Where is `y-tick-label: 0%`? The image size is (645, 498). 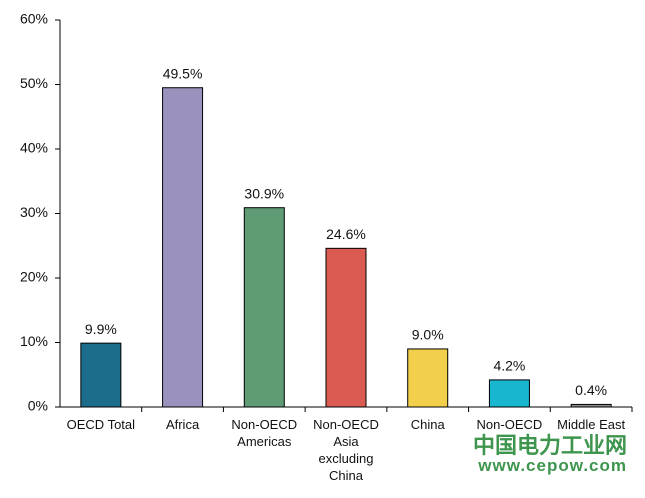 y-tick-label: 0% is located at coordinates (38, 406).